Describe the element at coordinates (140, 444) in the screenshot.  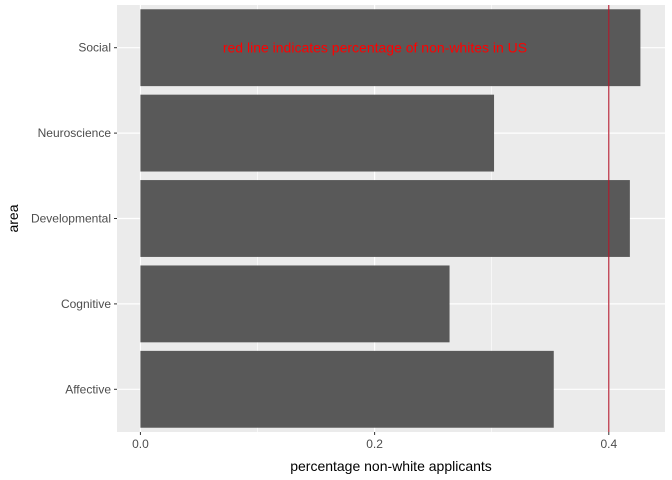
I see `x-tick-label: 0.0` at that location.